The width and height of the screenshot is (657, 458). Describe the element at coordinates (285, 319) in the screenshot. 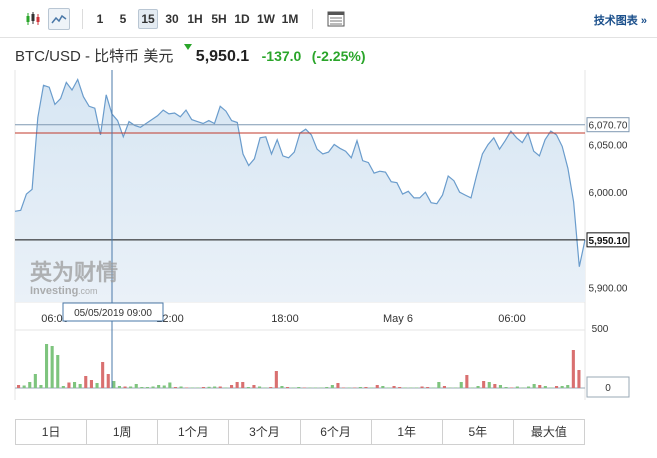

I see `x-tick-label: 18:00` at that location.